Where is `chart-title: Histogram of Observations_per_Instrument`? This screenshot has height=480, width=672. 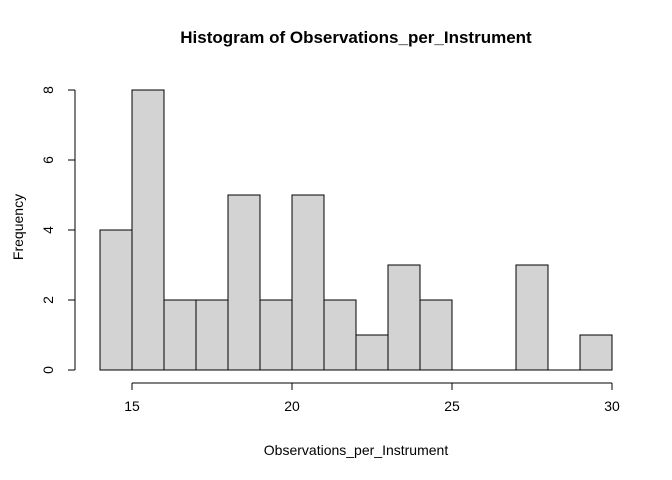
chart-title: Histogram of Observations_per_Instrument is located at coordinates (356, 37).